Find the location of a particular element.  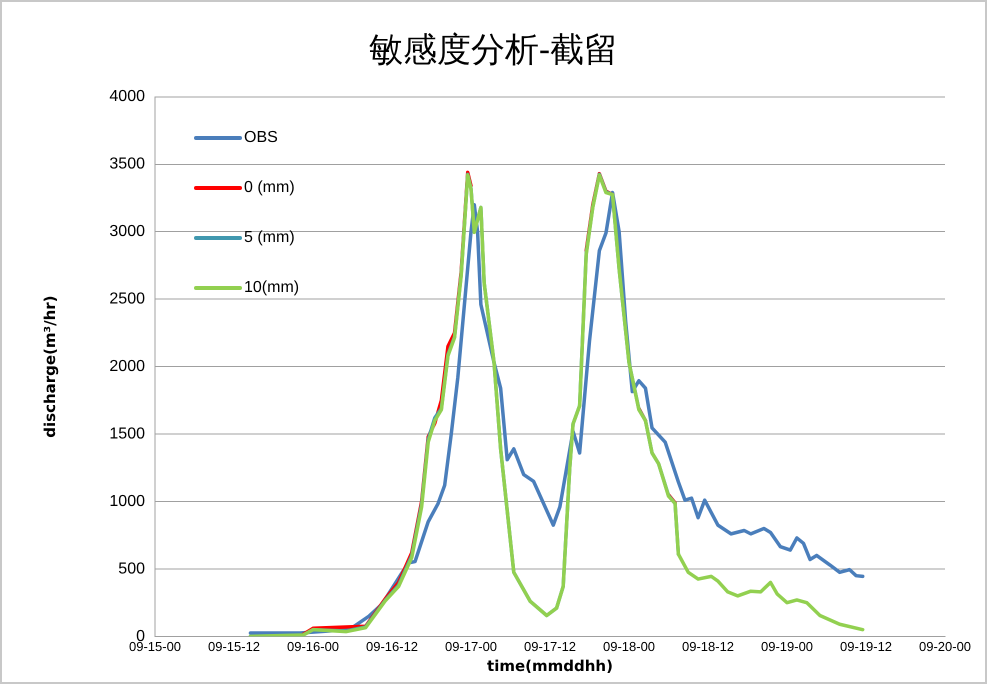

legend-label: 5 (mm) is located at coordinates (269, 238).